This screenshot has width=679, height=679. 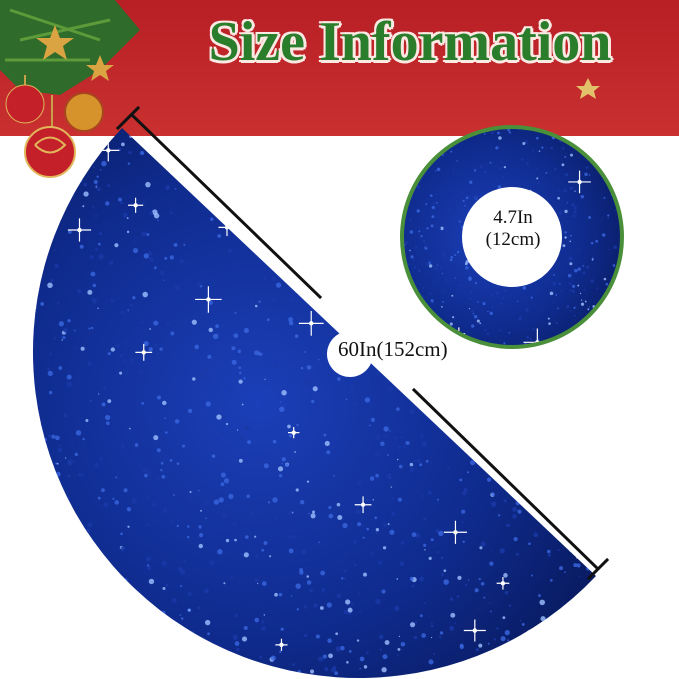 What do you see at coordinates (513, 217) in the screenshot?
I see `center-hole-size-in: 4.7In` at bounding box center [513, 217].